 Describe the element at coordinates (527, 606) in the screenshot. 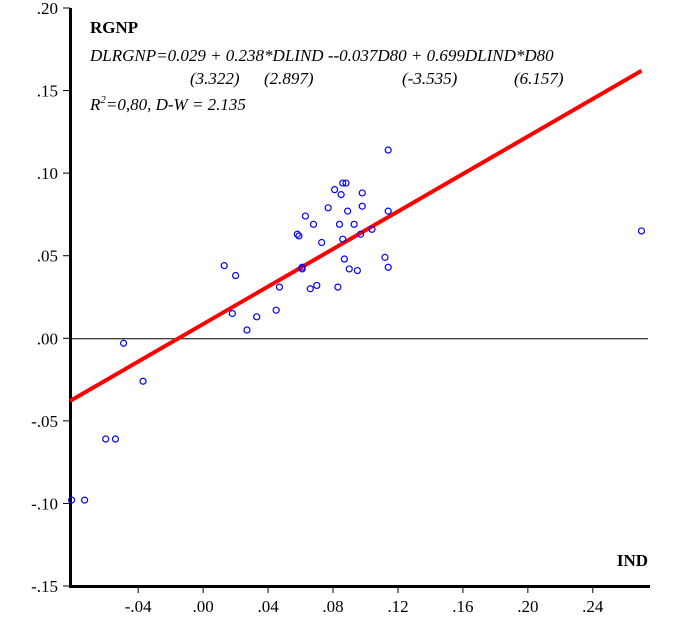

I see `x-tick-label: .20` at that location.